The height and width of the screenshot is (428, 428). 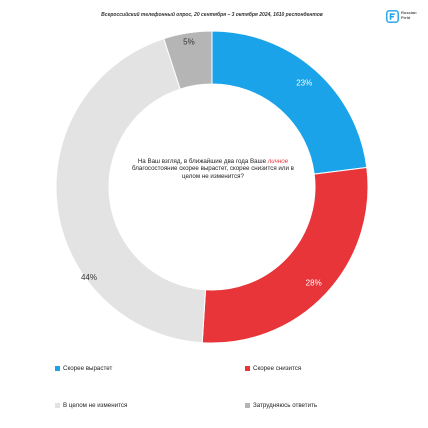 I want to click on slice-label-decline: 28%, so click(x=314, y=282).